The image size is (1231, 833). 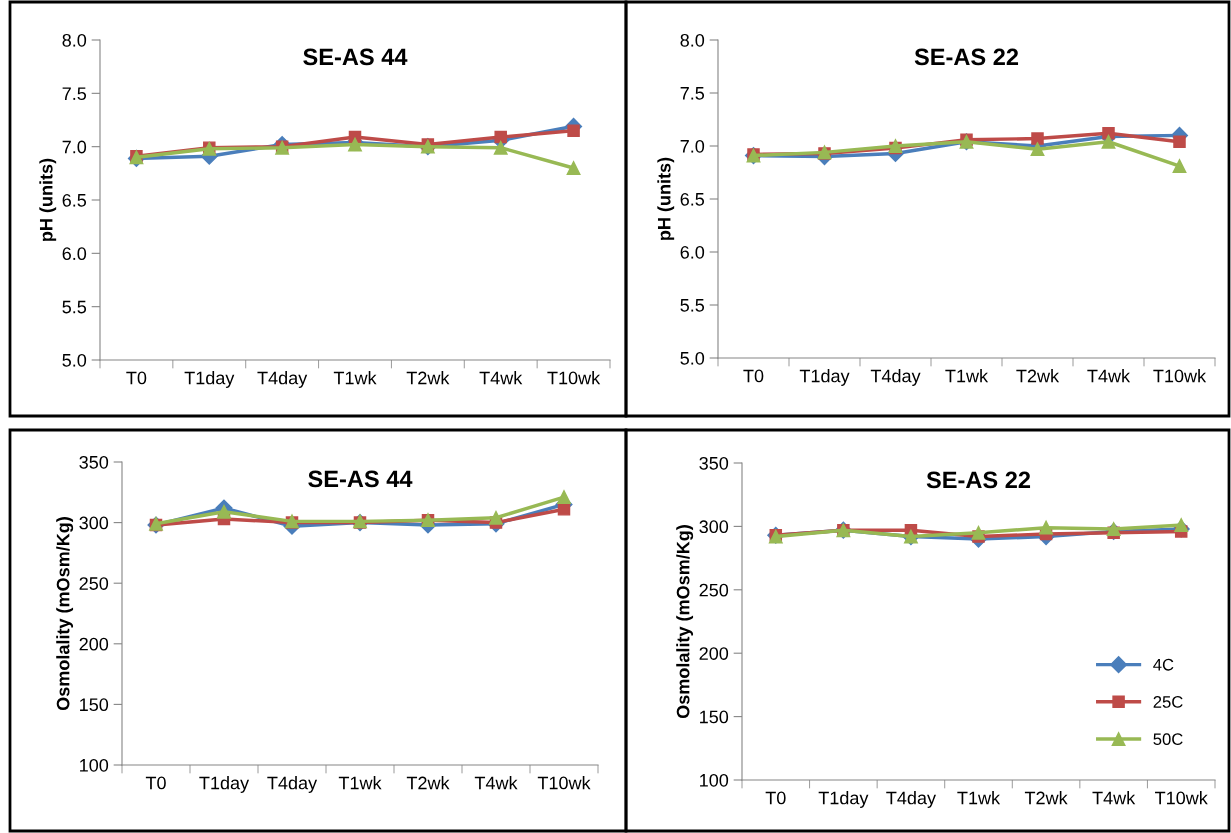 What do you see at coordinates (1163, 664) in the screenshot?
I see `legend-label: 4C` at bounding box center [1163, 664].